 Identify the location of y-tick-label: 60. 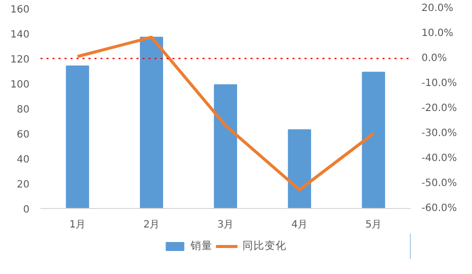
(23, 135).